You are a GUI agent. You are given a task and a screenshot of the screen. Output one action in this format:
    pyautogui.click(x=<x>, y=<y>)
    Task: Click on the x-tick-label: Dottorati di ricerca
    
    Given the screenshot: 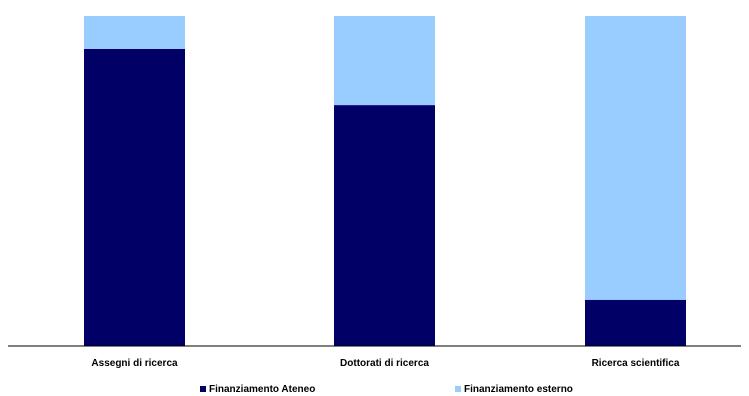 What is the action you would take?
    pyautogui.click(x=384, y=363)
    